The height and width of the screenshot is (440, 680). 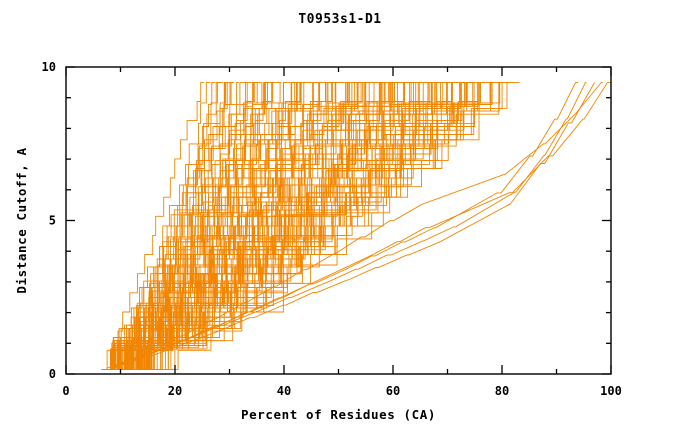 What do you see at coordinates (52, 374) in the screenshot?
I see `y-tick-label: 0` at bounding box center [52, 374].